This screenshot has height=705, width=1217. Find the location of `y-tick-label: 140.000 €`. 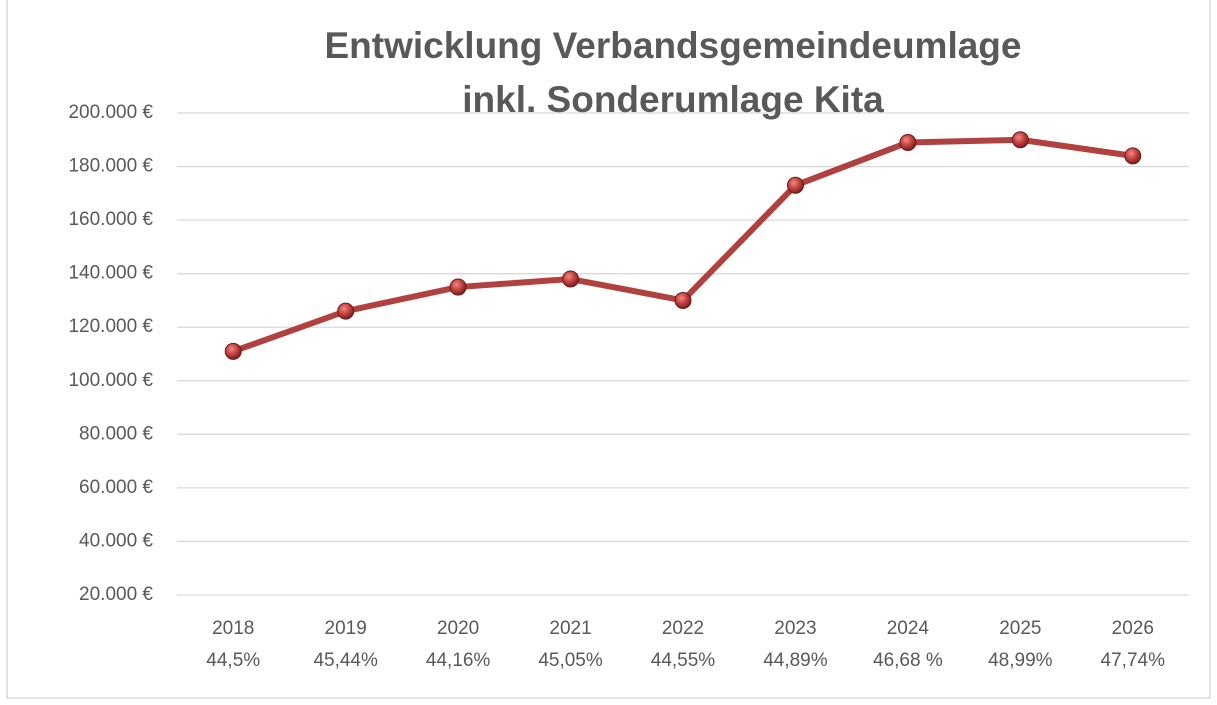

y-tick-label: 140.000 € is located at coordinates (110, 273).